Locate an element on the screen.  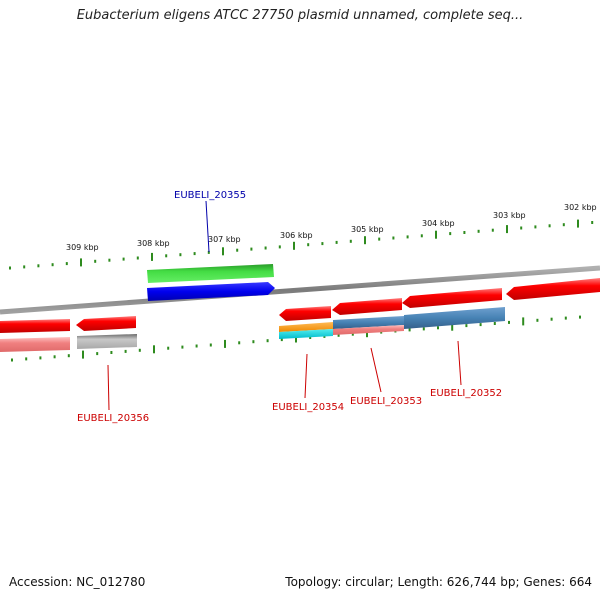
gene-eubeli-20354-cyan is located at coordinates (306, 334).